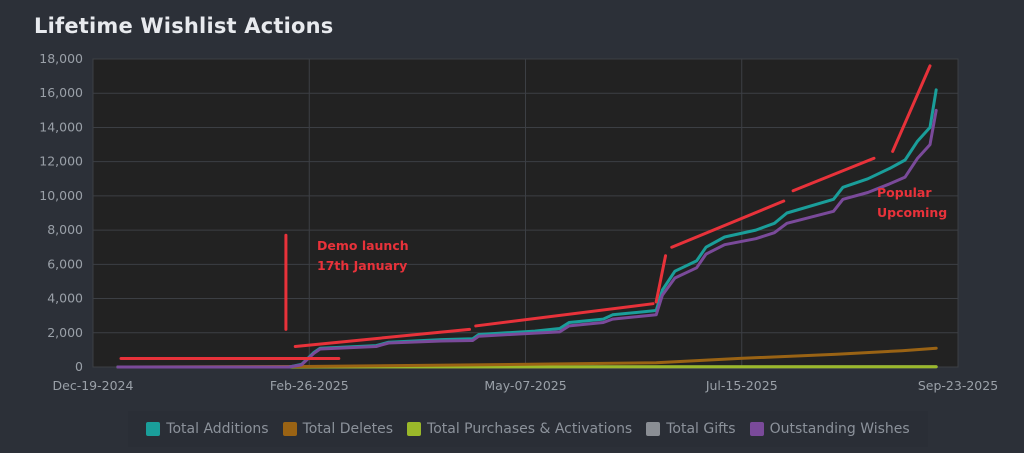  Describe the element at coordinates (348, 429) in the screenshot. I see `legend-label: Total Deletes` at that location.